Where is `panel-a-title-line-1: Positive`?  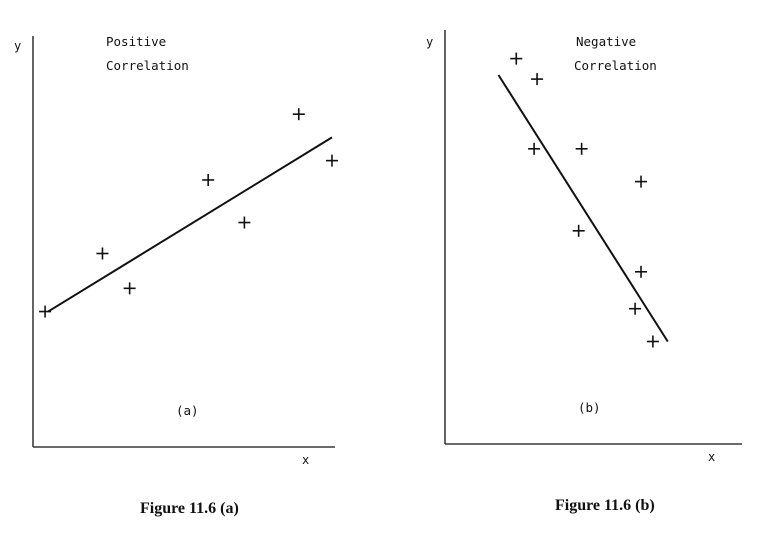
panel-a-title-line-1: Positive is located at coordinates (136, 41).